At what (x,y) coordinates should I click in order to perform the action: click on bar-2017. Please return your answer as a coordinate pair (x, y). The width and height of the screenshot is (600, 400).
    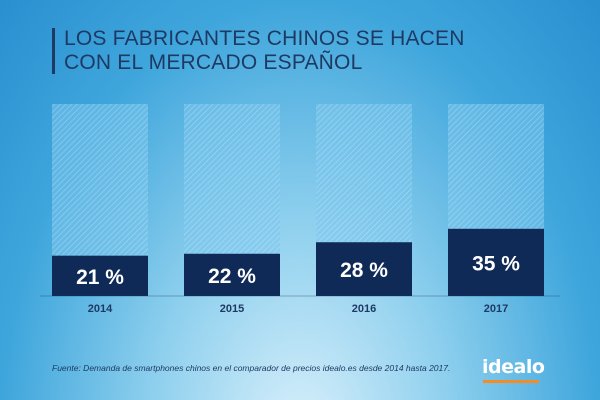
    Looking at the image, I should click on (496, 262).